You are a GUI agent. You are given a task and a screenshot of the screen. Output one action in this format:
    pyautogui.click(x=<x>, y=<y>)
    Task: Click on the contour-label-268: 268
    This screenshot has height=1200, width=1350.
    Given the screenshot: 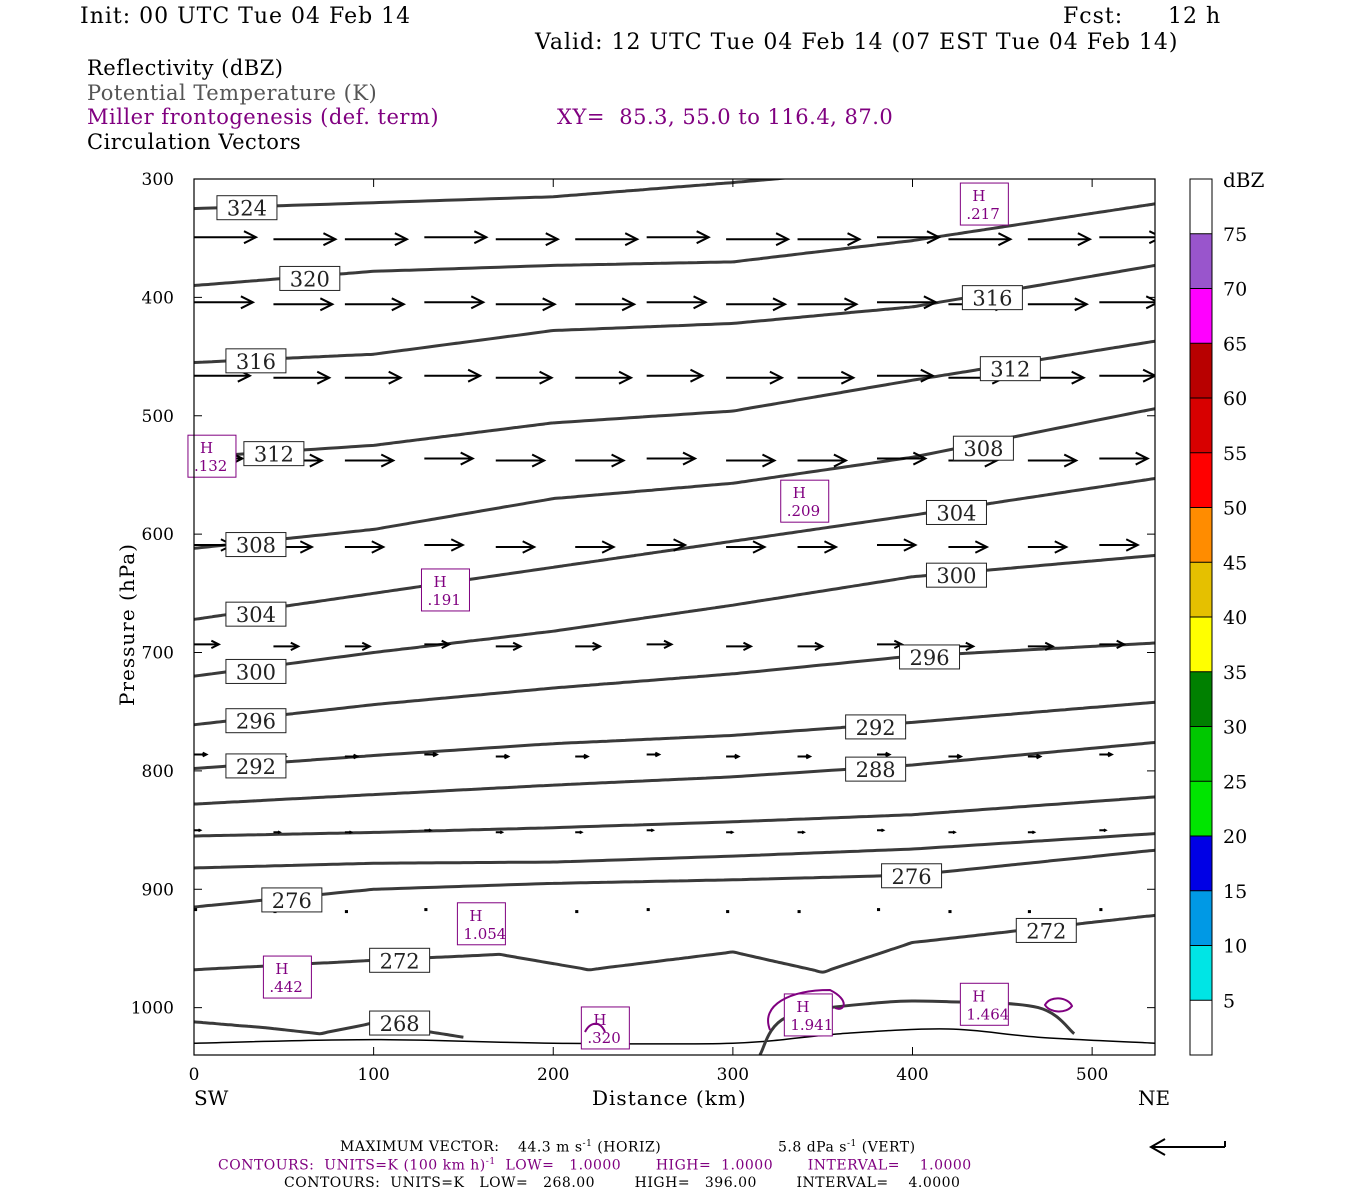 What is the action you would take?
    pyautogui.click(x=400, y=1024)
    